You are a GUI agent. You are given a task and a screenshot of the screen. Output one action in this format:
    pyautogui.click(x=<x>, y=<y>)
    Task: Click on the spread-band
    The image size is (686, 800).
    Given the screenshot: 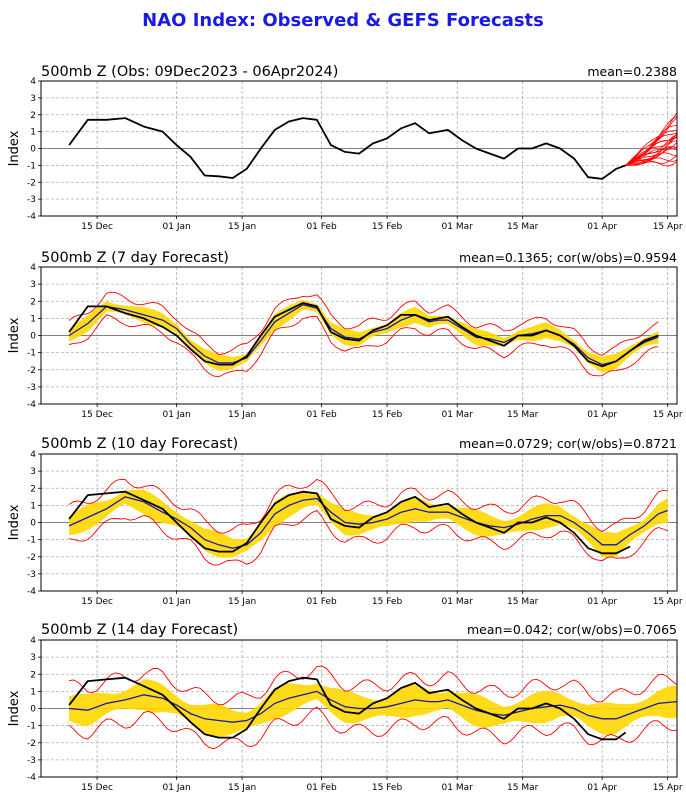 What is the action you would take?
    pyautogui.click(x=368, y=523)
    